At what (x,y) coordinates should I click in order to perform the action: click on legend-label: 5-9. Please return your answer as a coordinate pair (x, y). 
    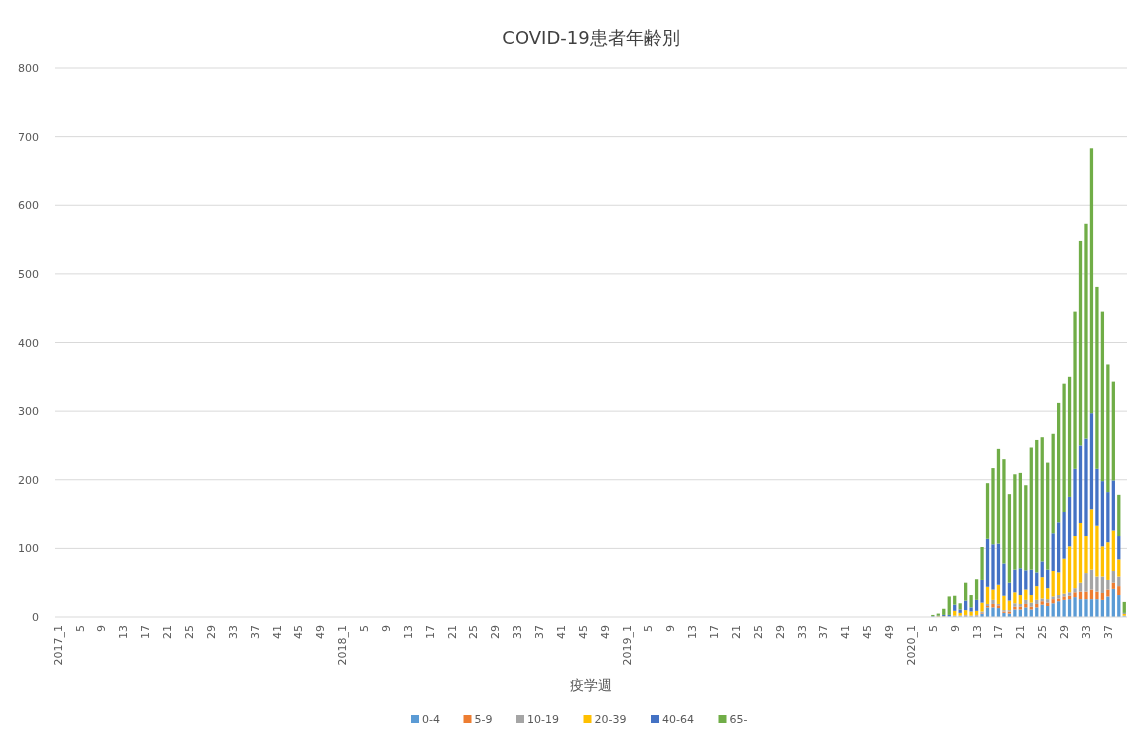
    Looking at the image, I should click on (483, 719).